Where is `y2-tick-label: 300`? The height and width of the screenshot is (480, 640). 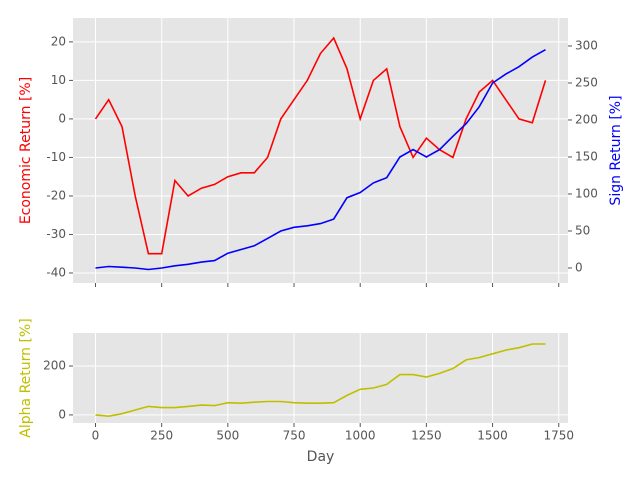 y2-tick-label: 300 is located at coordinates (586, 45).